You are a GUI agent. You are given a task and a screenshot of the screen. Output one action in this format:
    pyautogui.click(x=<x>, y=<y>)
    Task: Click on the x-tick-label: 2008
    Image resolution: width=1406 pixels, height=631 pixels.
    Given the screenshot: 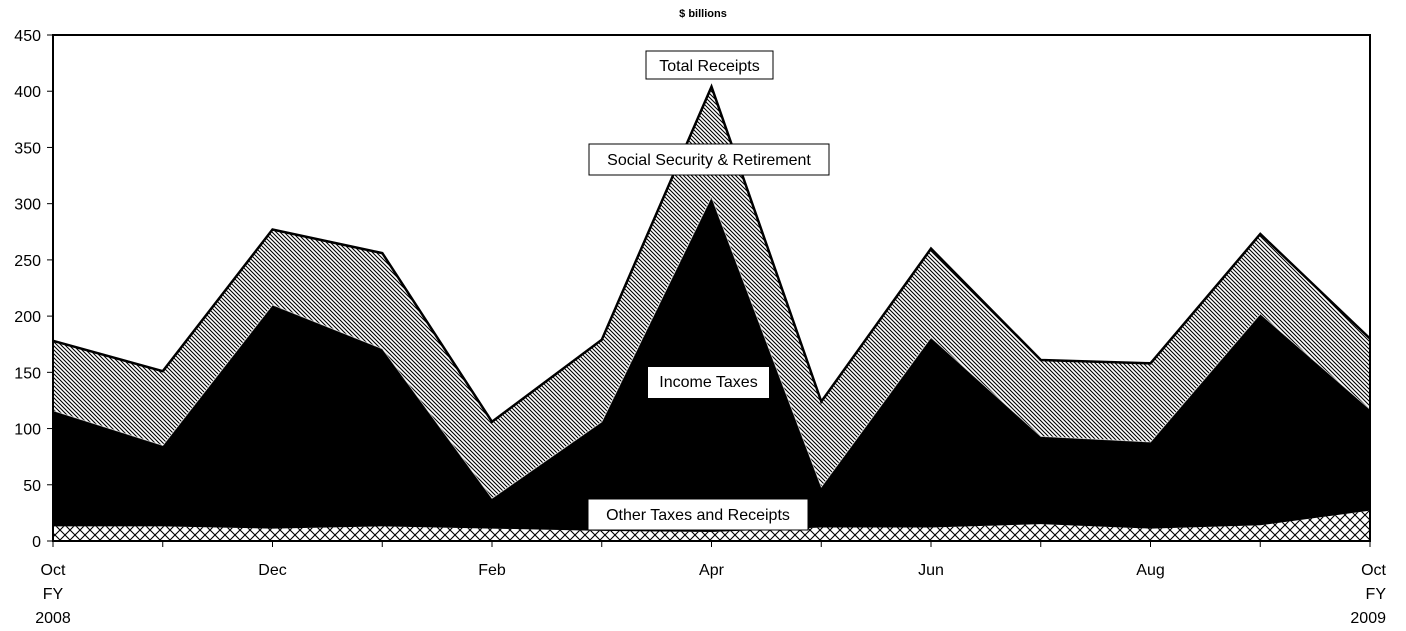 What is the action you would take?
    pyautogui.click(x=53, y=618)
    